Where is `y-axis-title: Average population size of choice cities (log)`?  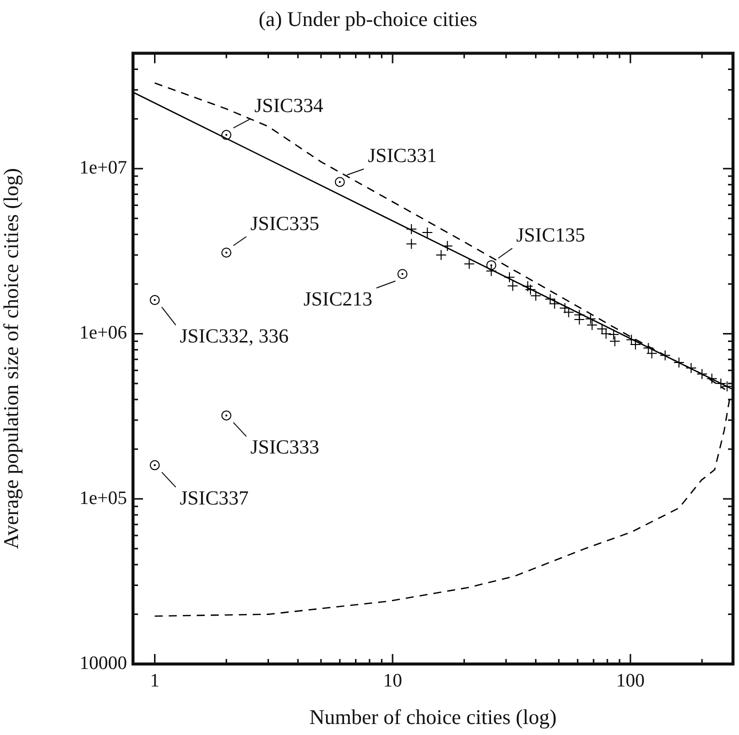 y-axis-title: Average population size of choice cities (log) is located at coordinates (12, 359).